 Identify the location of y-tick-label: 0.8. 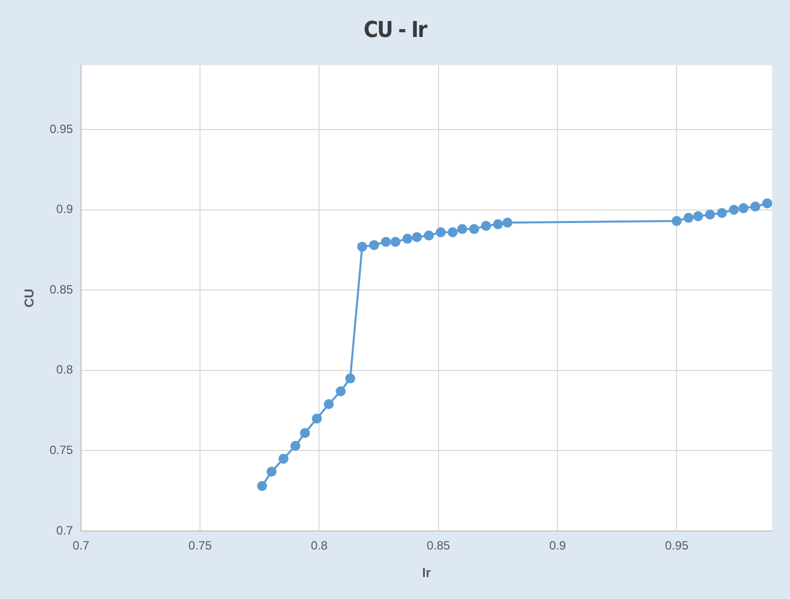
(65, 369).